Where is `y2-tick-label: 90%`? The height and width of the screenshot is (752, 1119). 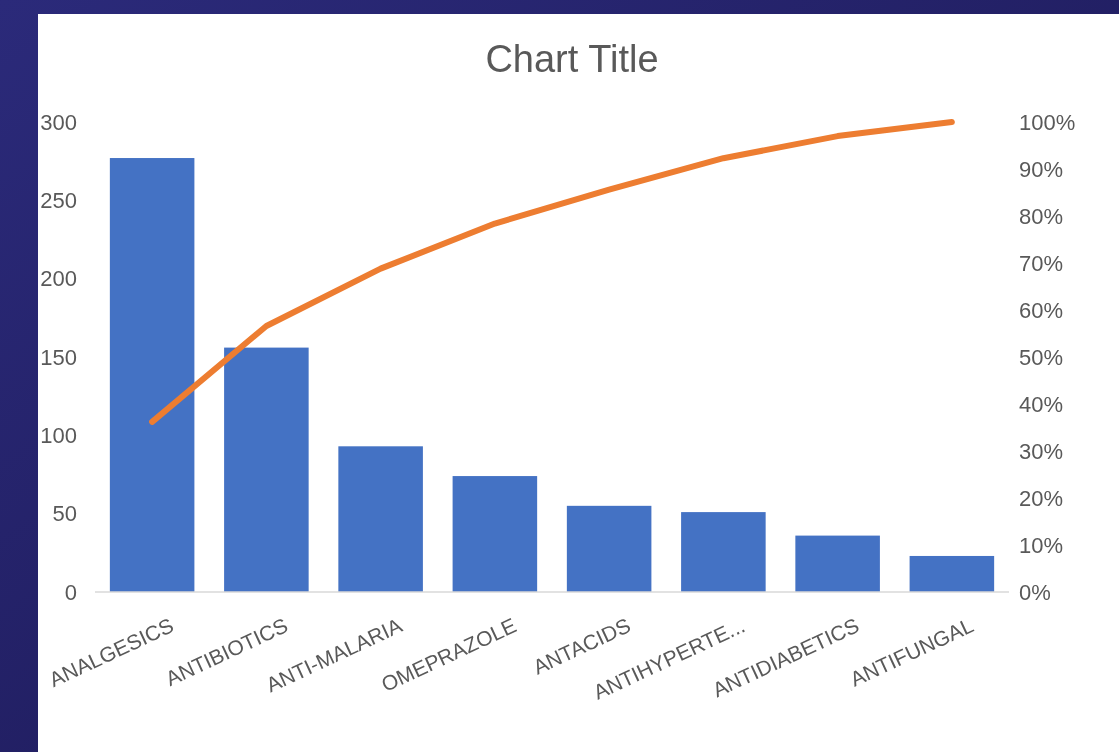 y2-tick-label: 90% is located at coordinates (1041, 169).